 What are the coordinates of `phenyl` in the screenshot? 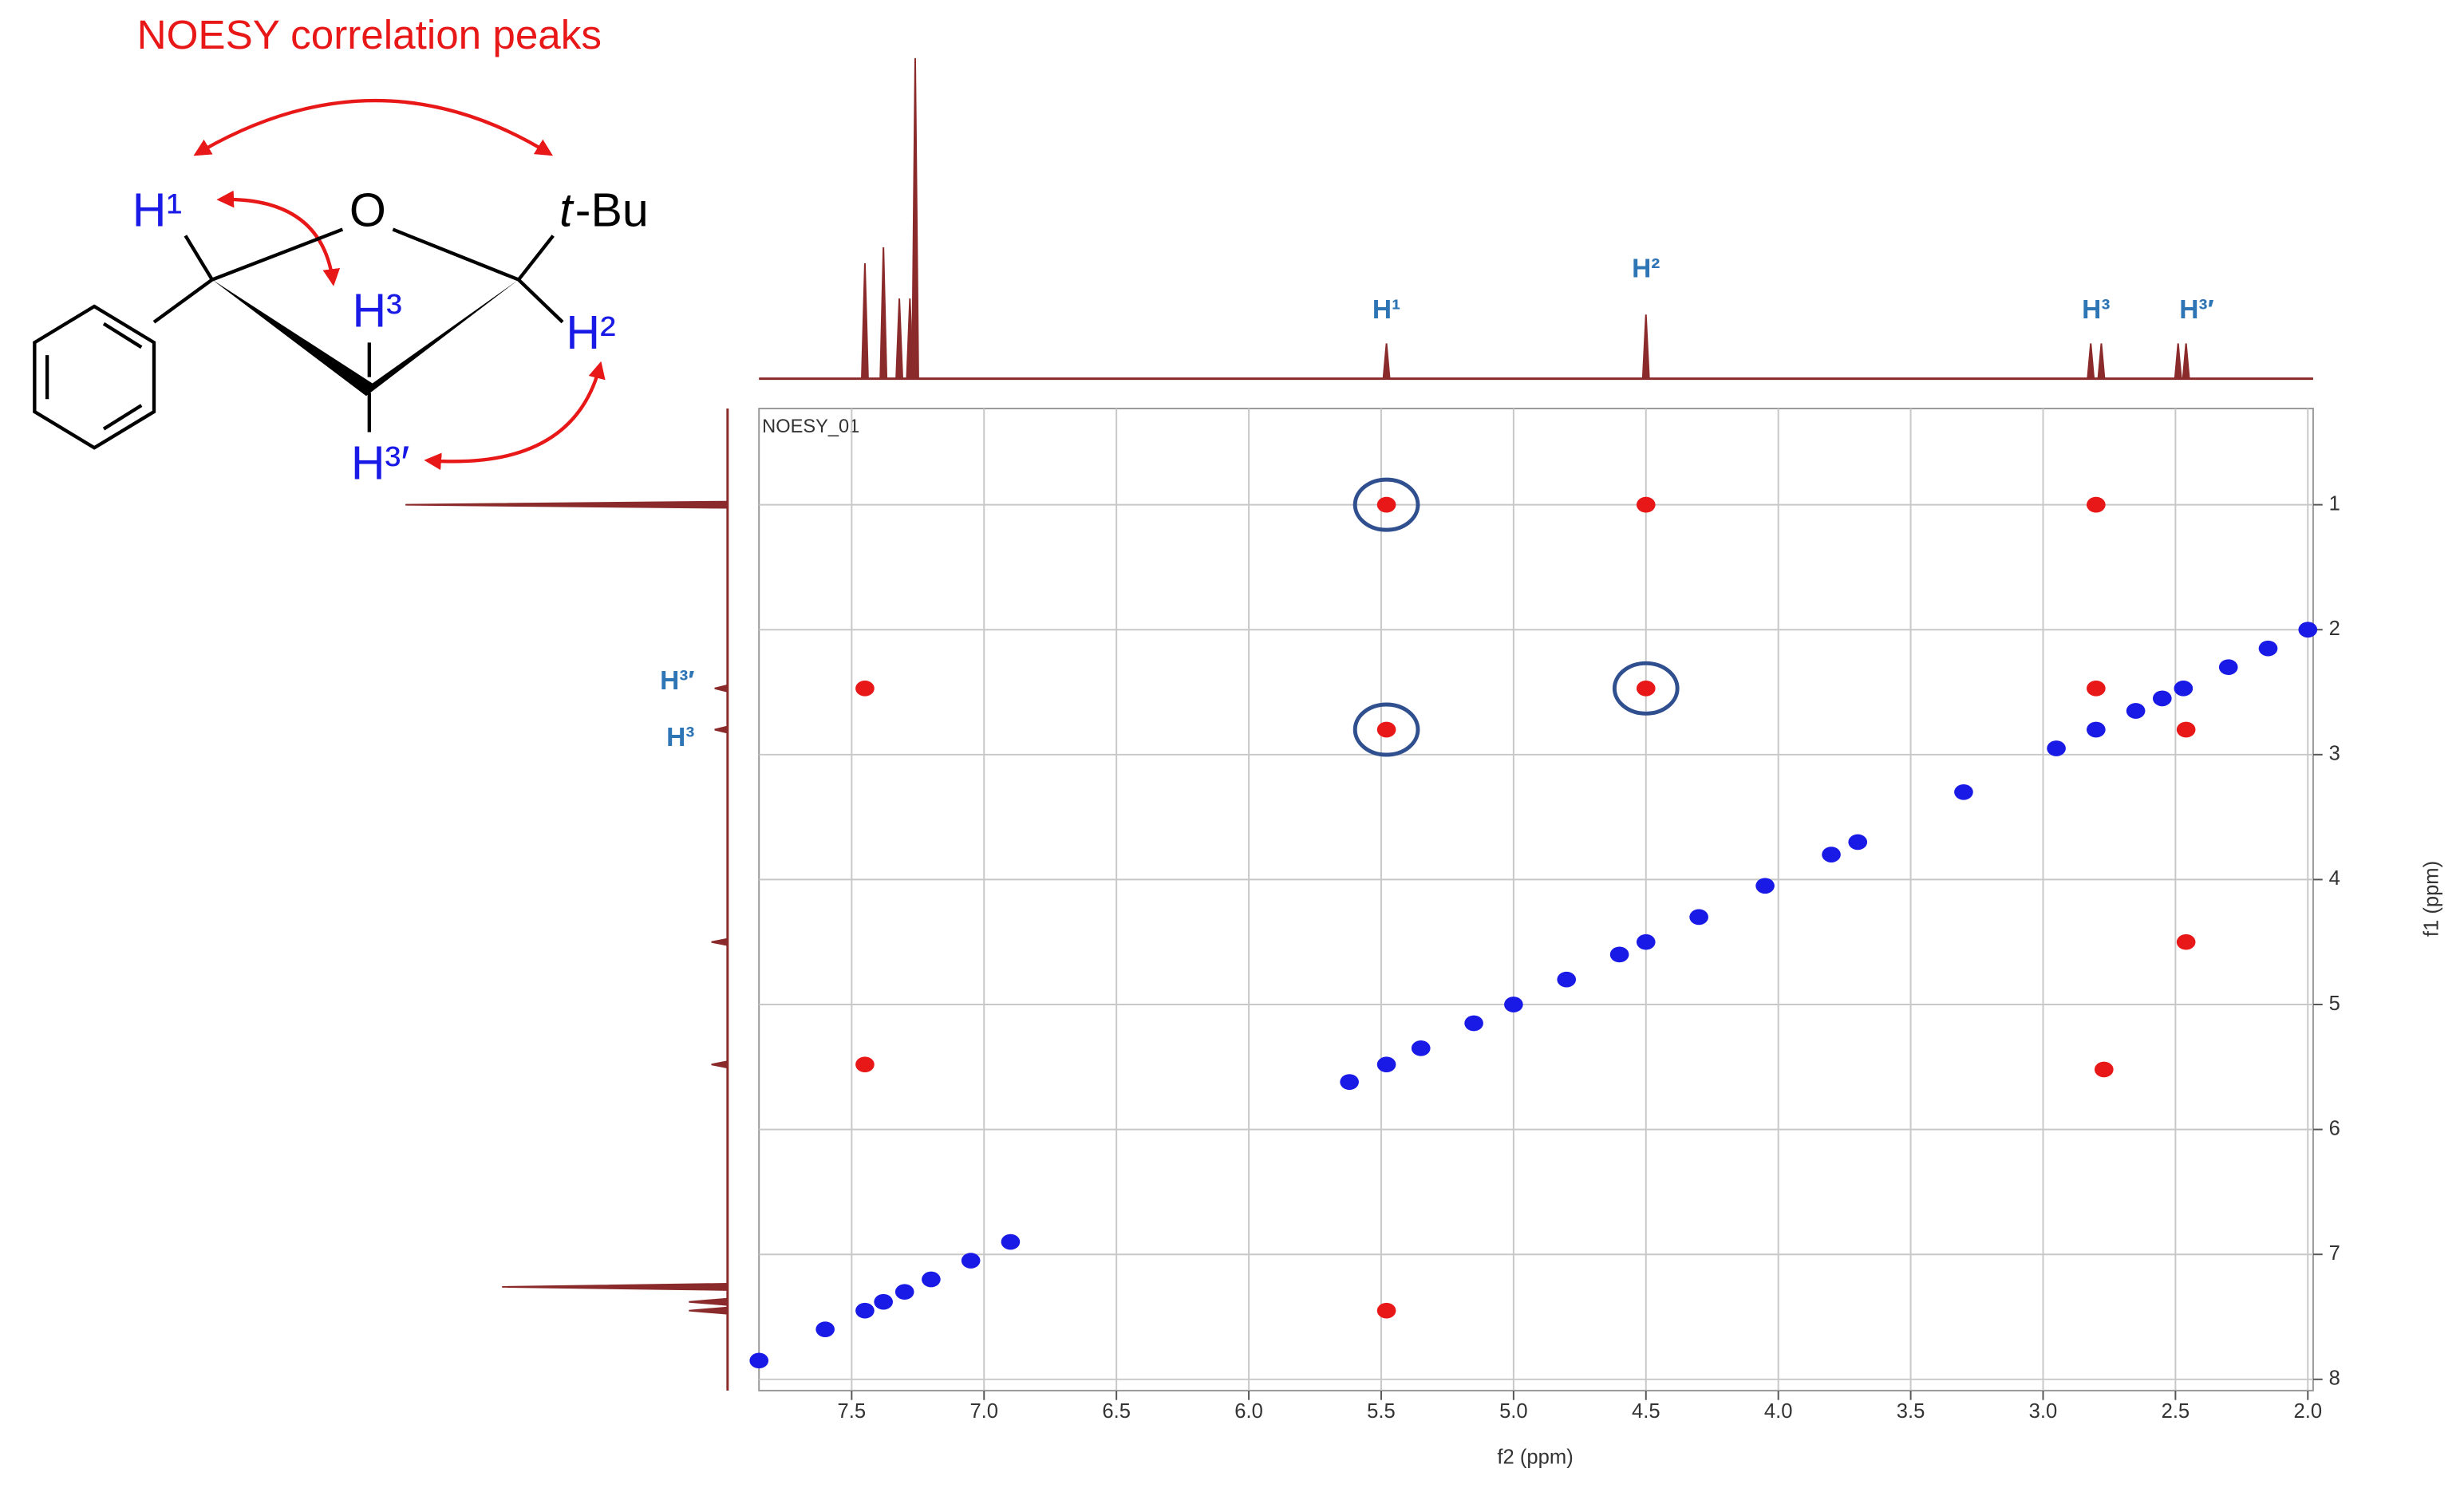 It's located at (94, 377).